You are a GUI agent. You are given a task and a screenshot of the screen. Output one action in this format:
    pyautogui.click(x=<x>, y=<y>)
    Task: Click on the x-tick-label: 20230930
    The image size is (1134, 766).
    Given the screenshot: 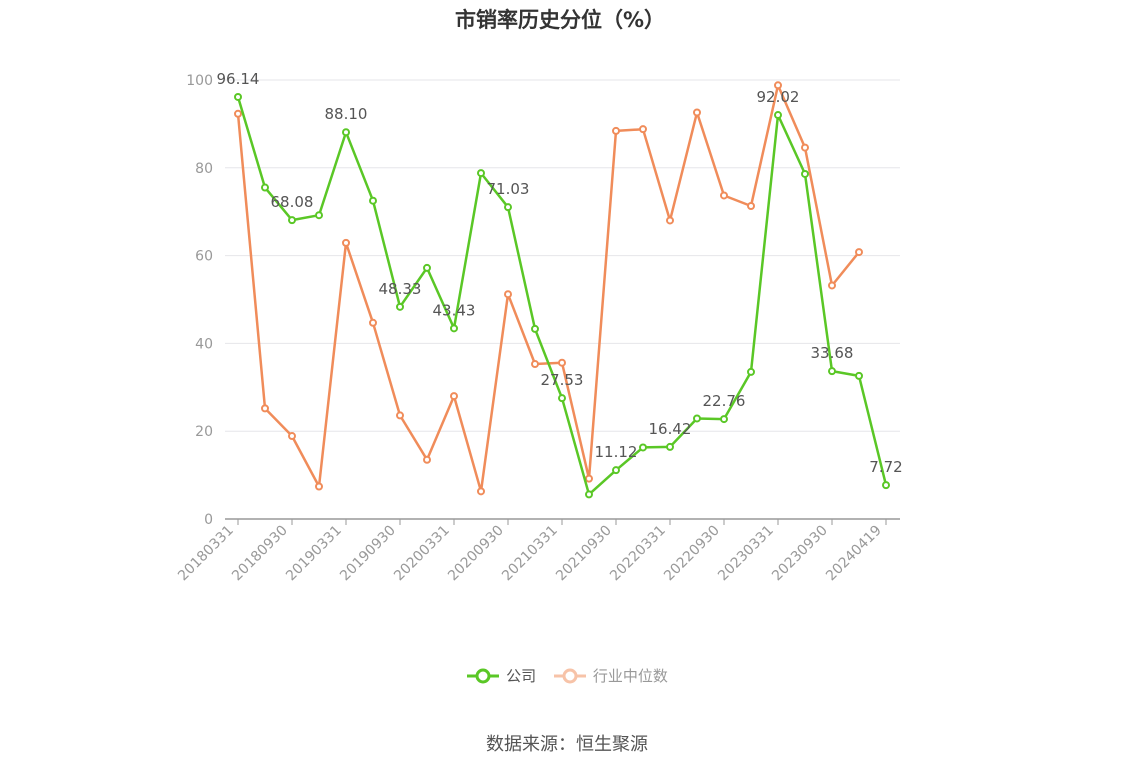 What is the action you would take?
    pyautogui.click(x=800, y=554)
    